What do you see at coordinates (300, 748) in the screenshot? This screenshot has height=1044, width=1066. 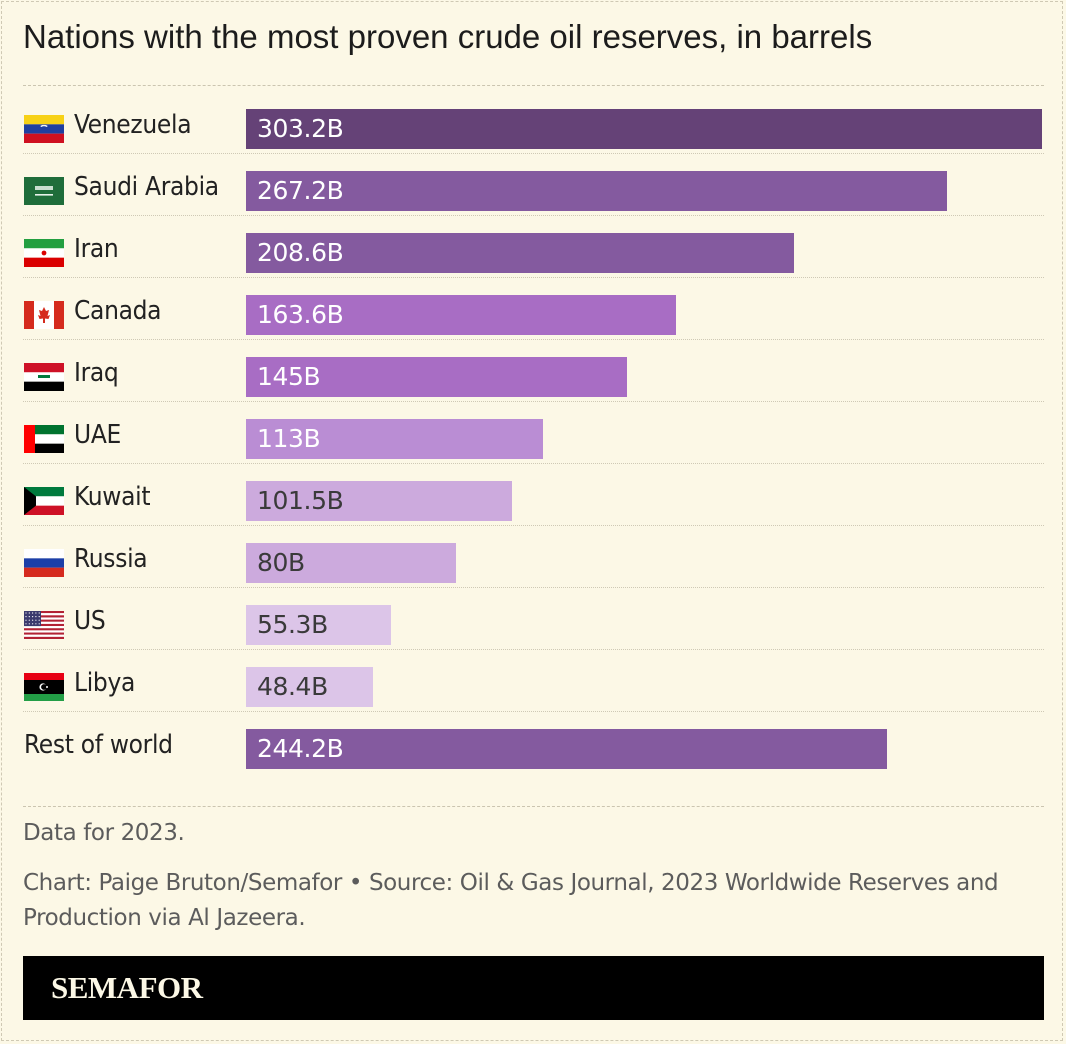 I see `value-label: 244.2B` at bounding box center [300, 748].